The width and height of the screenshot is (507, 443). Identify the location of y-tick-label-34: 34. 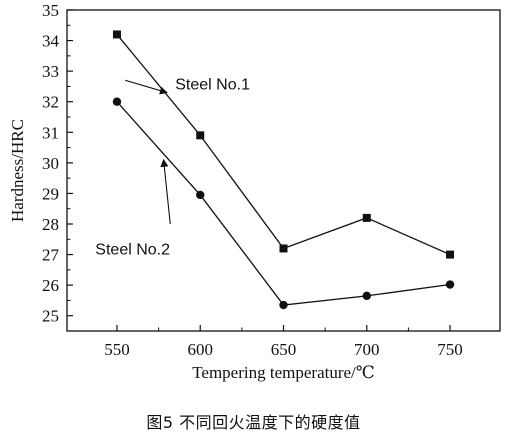
(51, 41).